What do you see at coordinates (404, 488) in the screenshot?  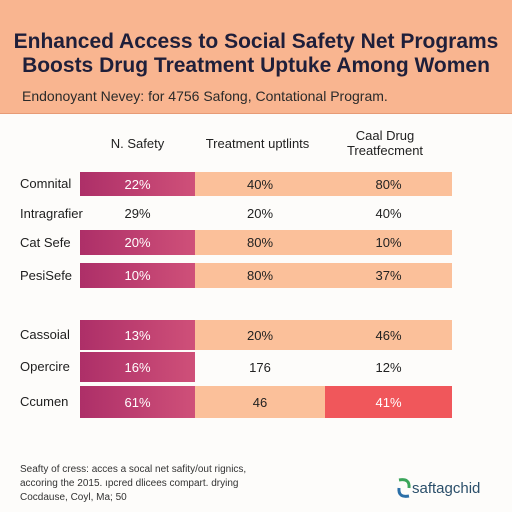 I see `logo-icon` at bounding box center [404, 488].